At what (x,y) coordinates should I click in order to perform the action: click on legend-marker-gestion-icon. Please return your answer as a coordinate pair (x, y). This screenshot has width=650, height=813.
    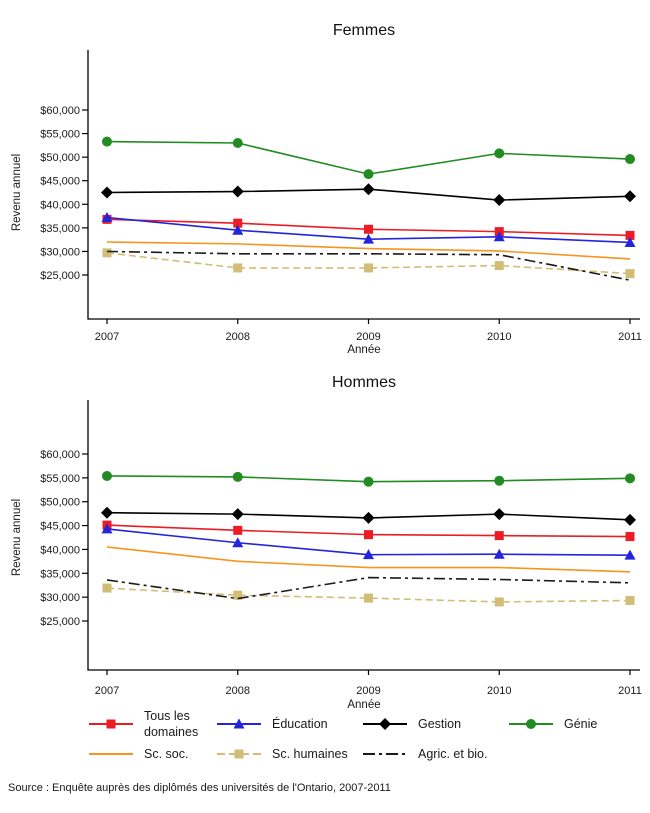
    Looking at the image, I should click on (385, 724).